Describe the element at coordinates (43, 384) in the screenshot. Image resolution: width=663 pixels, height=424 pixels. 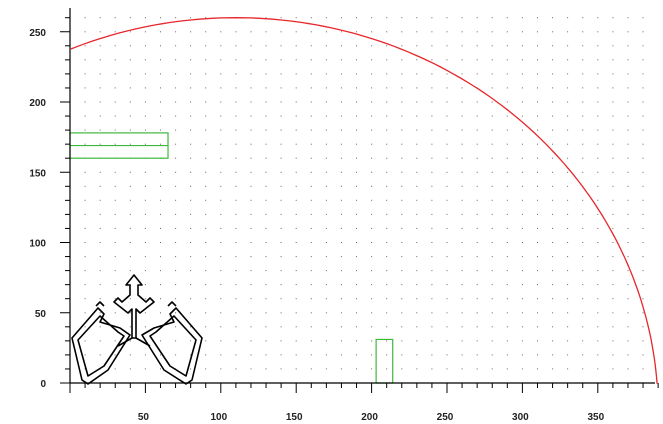
I see `y-tick-label: 0` at that location.